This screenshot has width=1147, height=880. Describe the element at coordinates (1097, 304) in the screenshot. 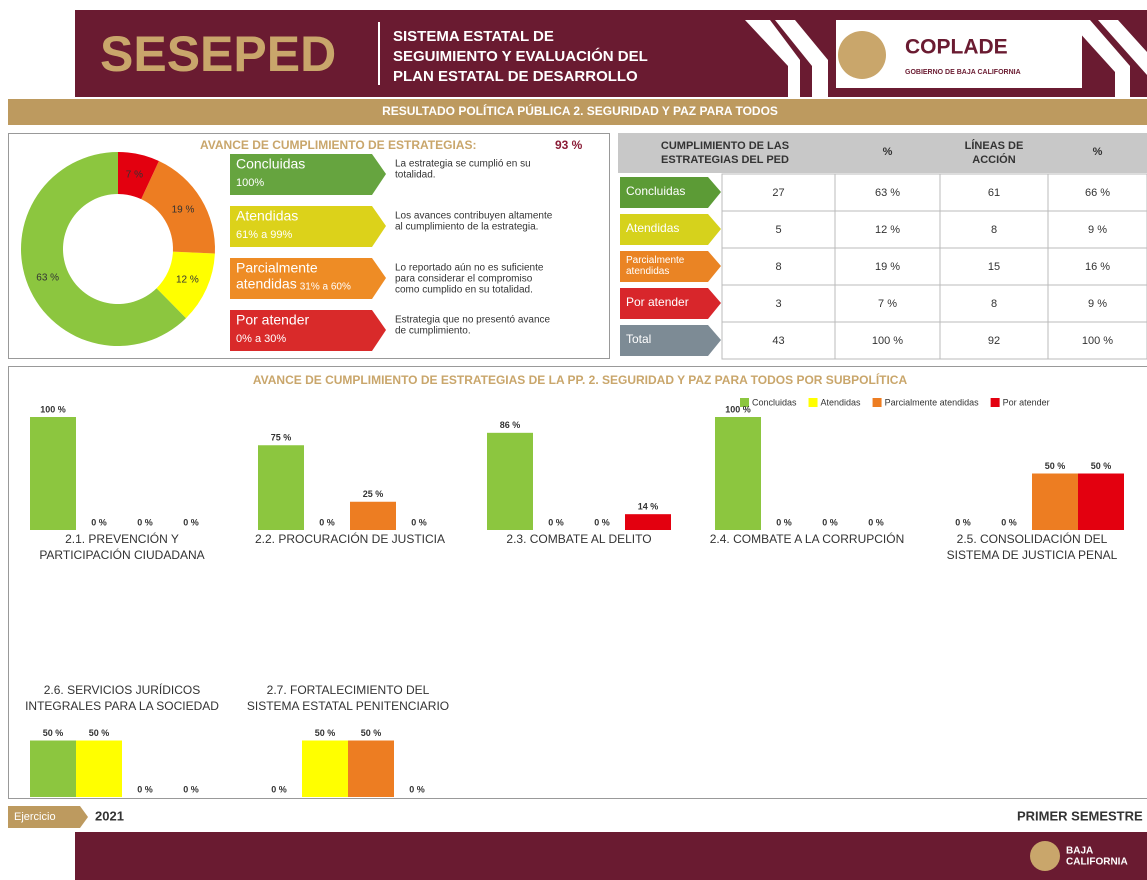

I see `table-cell-text: 9 %` at that location.